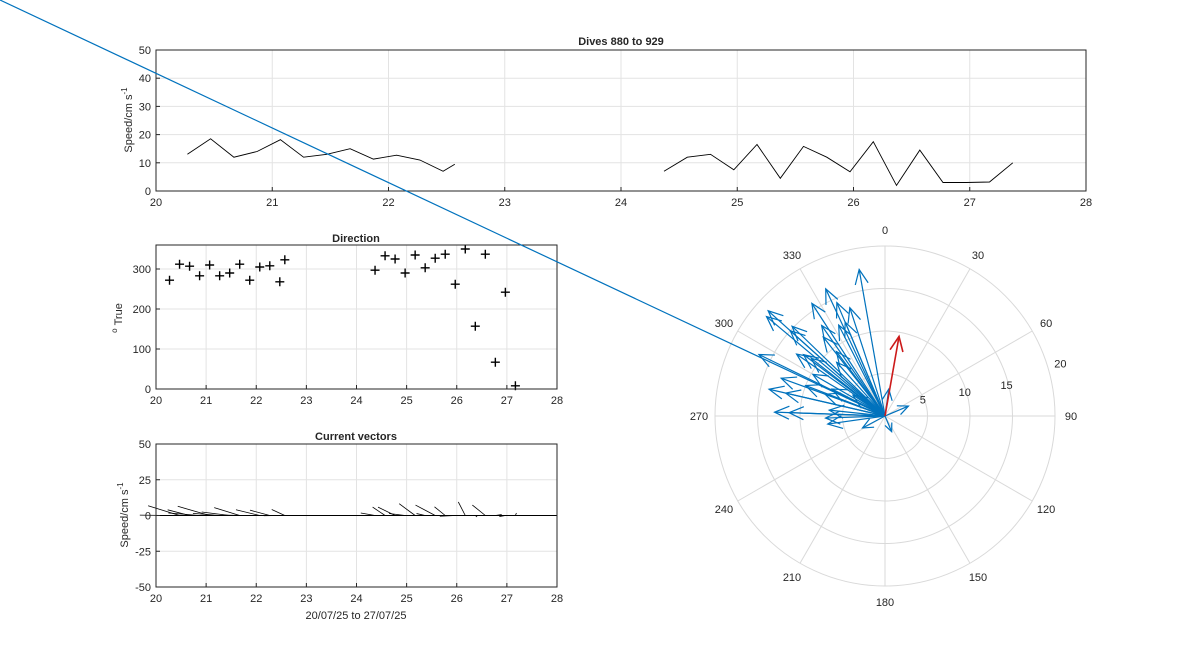 This screenshot has height=659, width=1200. Describe the element at coordinates (356, 437) in the screenshot. I see `vectors-title: Current vectors` at that location.